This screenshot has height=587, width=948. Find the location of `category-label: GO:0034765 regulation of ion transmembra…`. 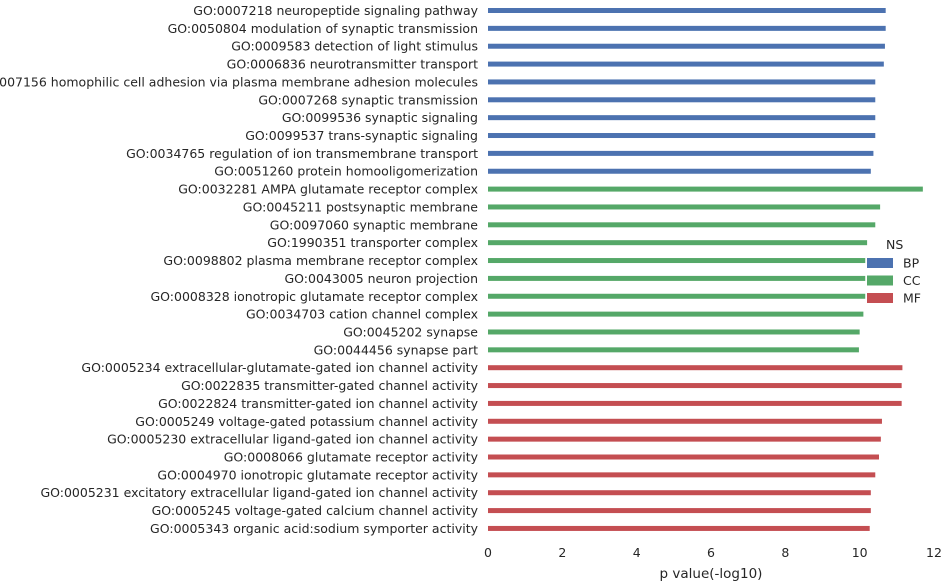

category-label: GO:0034765 regulation of ion transmembra… is located at coordinates (302, 153).